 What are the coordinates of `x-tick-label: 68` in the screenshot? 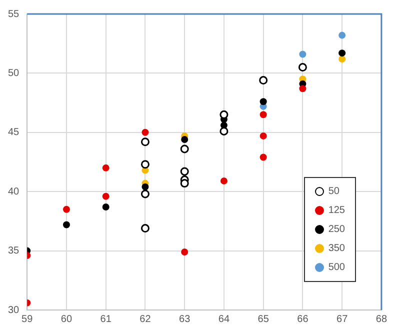 It's located at (382, 319).